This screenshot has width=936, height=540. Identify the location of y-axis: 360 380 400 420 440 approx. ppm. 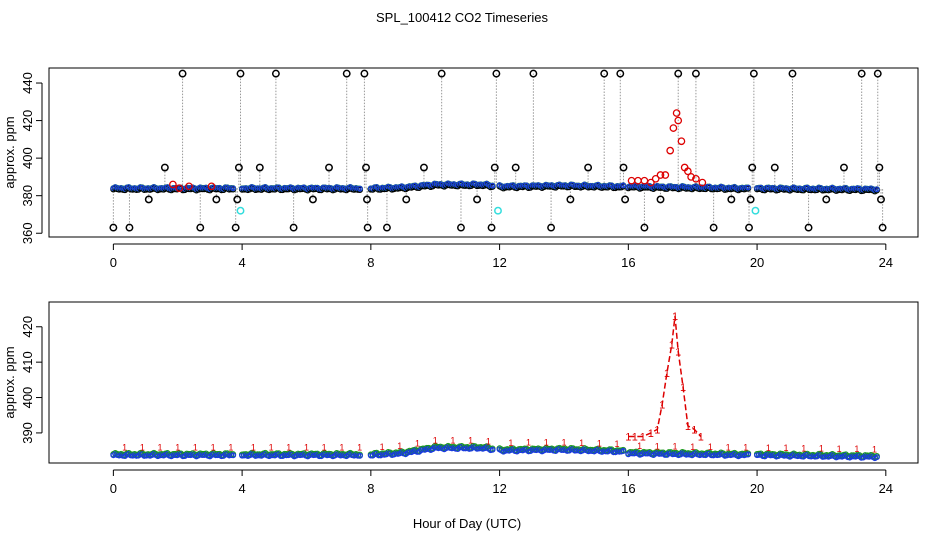
(22, 158).